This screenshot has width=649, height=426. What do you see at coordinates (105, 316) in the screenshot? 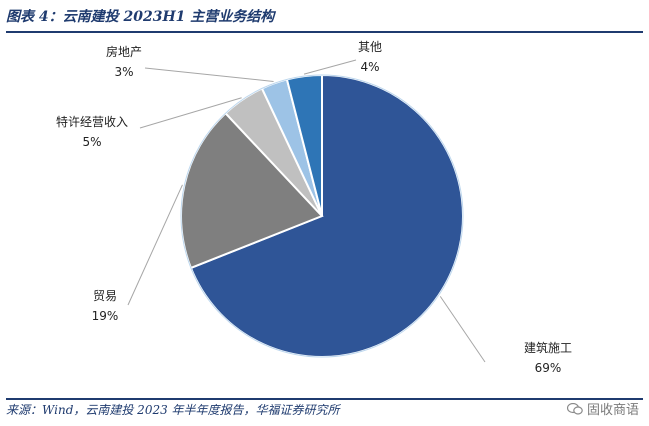
I see `slice-percent-label: 19%` at bounding box center [105, 316].